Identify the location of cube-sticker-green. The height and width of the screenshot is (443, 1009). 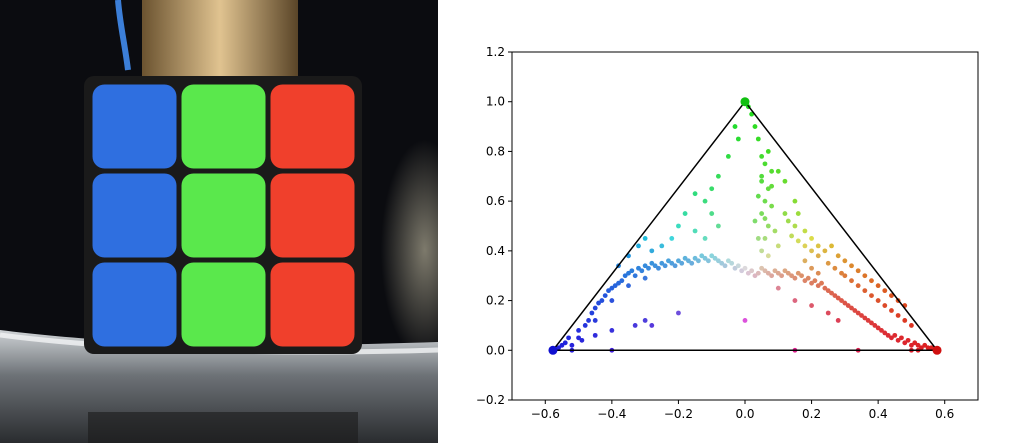
(223, 215).